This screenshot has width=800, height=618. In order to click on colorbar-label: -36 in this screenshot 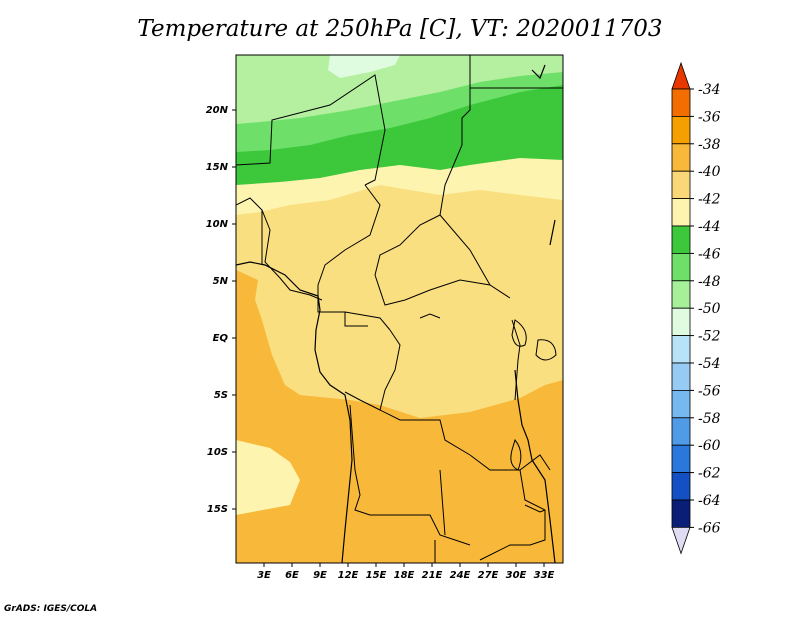, I will do `click(709, 117)`.